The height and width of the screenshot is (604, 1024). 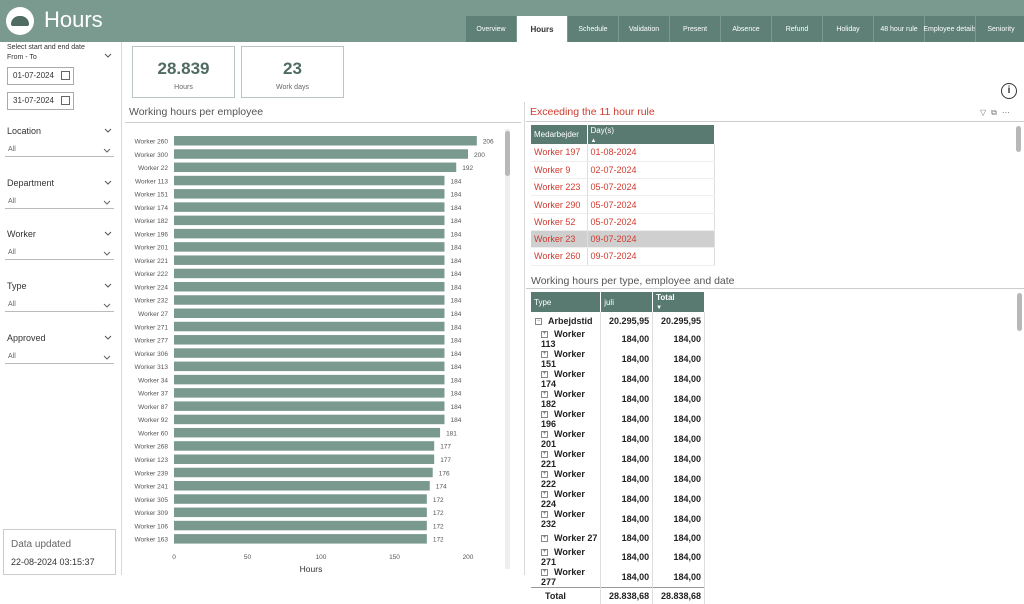 What do you see at coordinates (999, 29) in the screenshot?
I see `tab-seniority: Seniority` at bounding box center [999, 29].